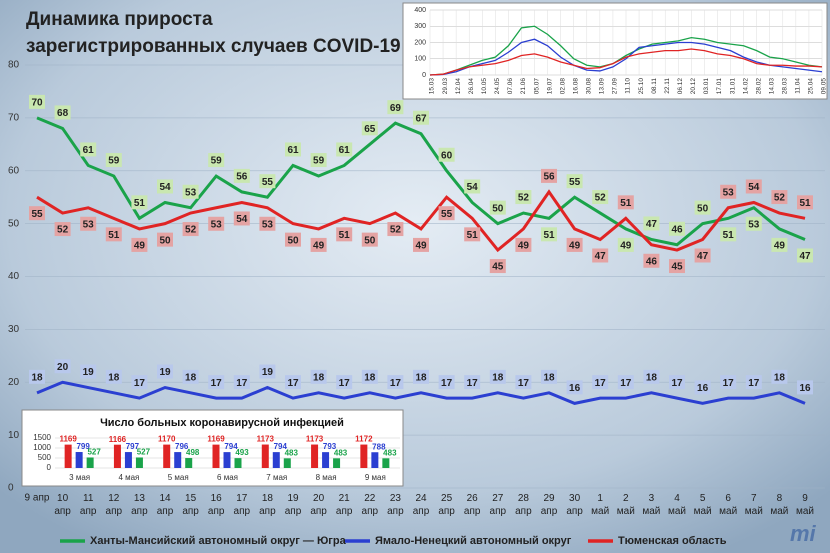 This screenshot has height=553, width=830. Describe the element at coordinates (719, 86) in the screenshot. I see `x-tick-label: 17.01` at that location.